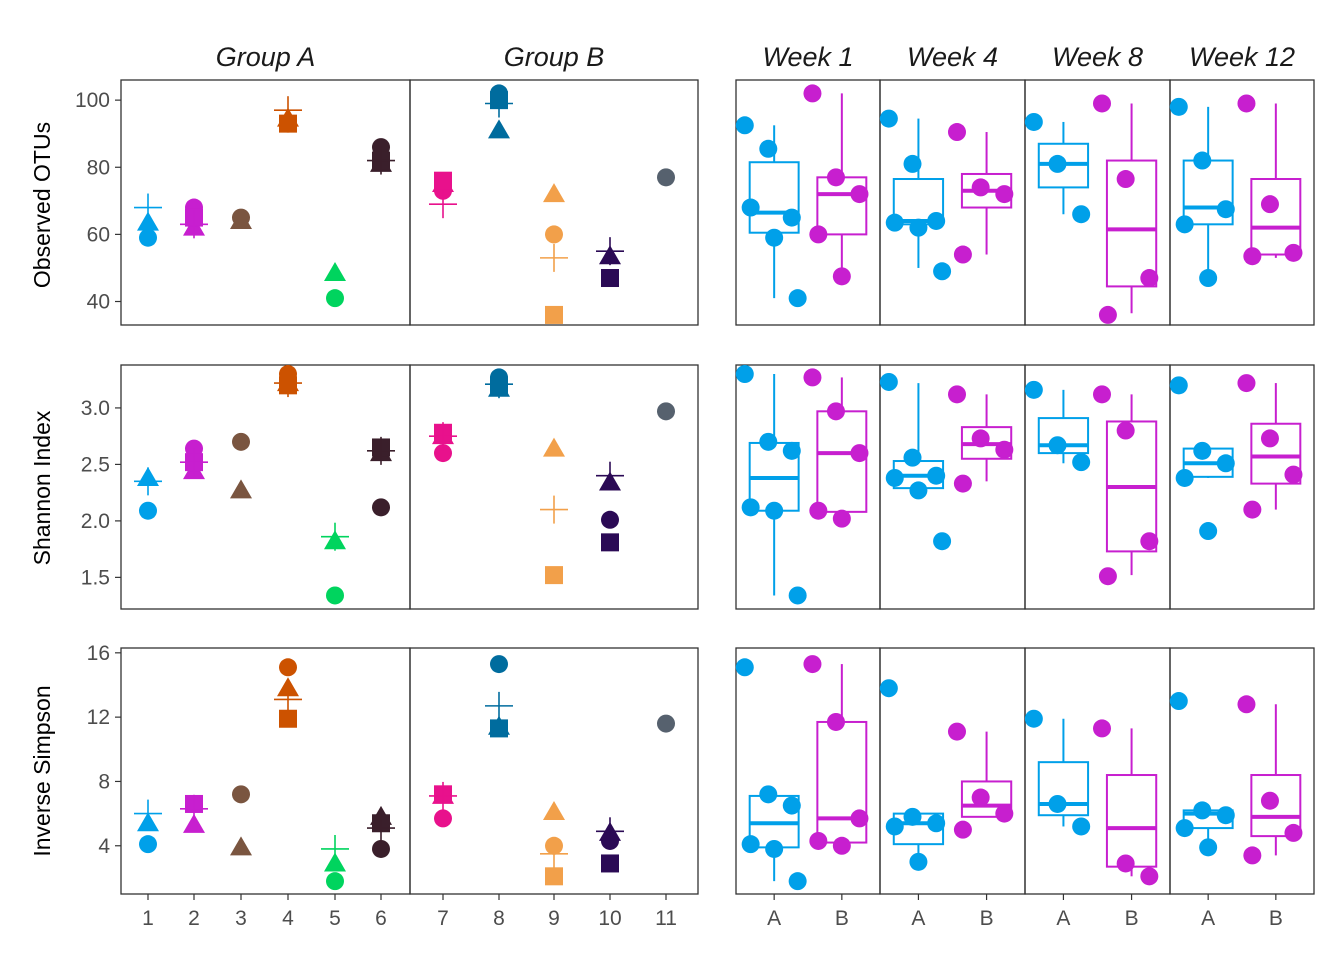  I want to click on x-tick-label-9: 9, so click(554, 918).